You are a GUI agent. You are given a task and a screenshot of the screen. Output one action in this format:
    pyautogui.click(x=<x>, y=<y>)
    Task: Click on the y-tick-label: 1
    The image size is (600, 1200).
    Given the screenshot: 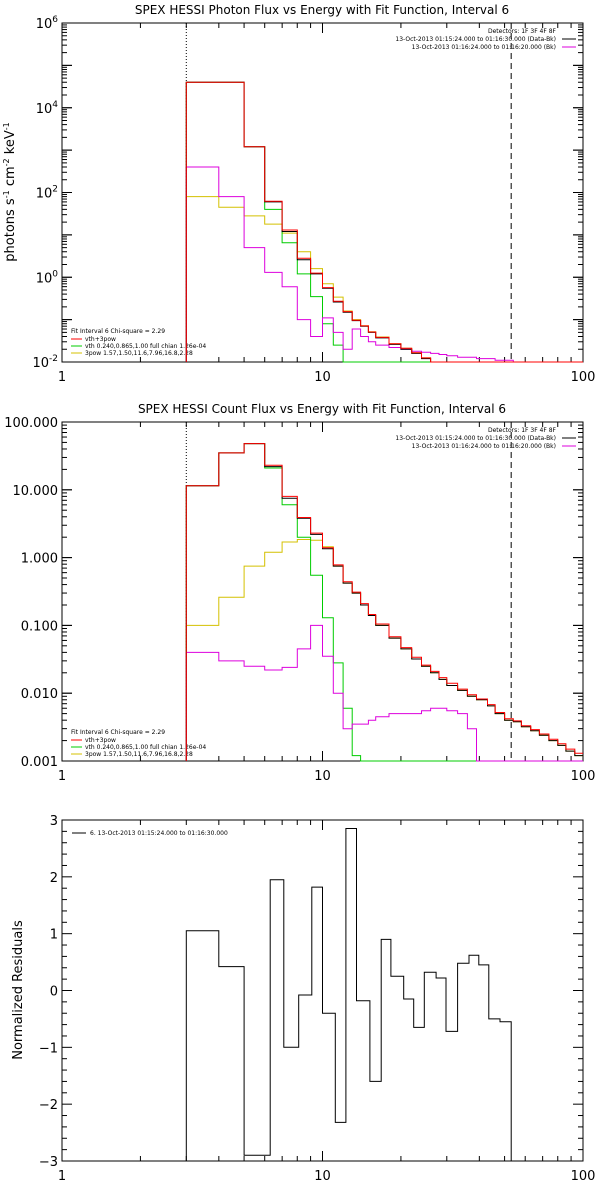 What is the action you would take?
    pyautogui.click(x=54, y=935)
    